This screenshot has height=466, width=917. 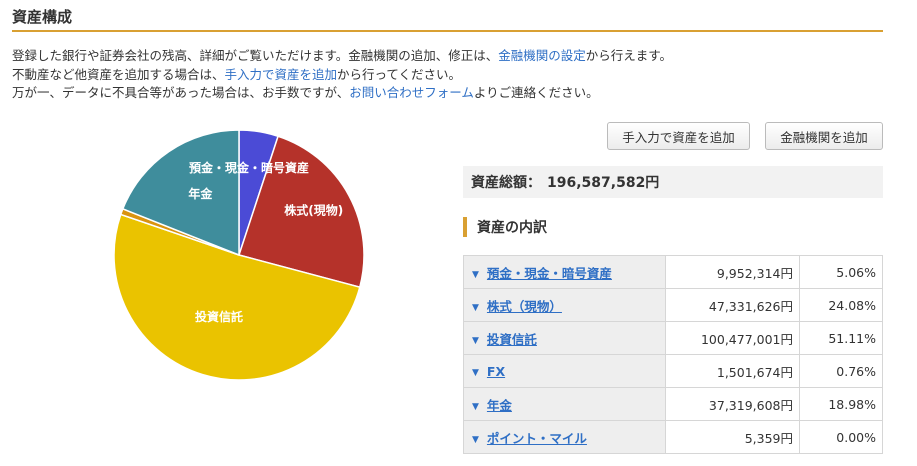 I want to click on pie-label-4: 年金, so click(x=200, y=193).